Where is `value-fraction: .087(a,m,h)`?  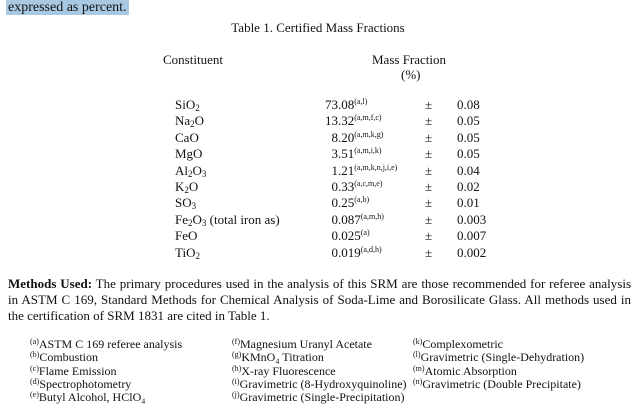
value-fraction: .087(a,m,h) is located at coordinates (361, 219).